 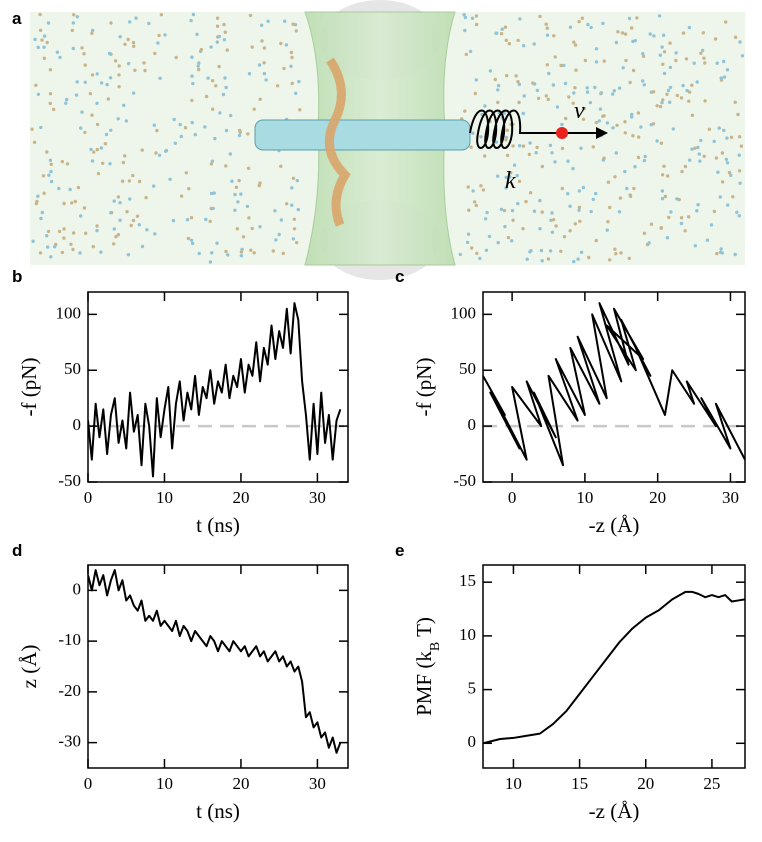 What do you see at coordinates (614, 667) in the screenshot?
I see `data-line` at bounding box center [614, 667].